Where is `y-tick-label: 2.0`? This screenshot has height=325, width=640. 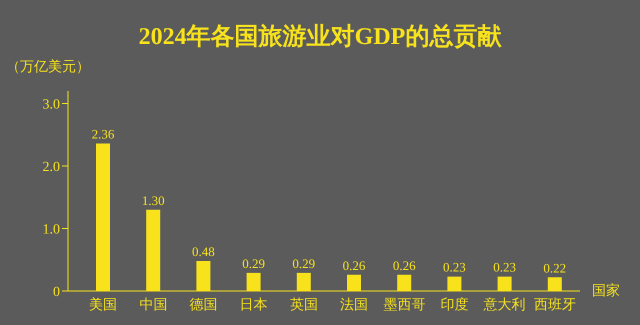 y-tick-label: 2.0 is located at coordinates (51, 167).